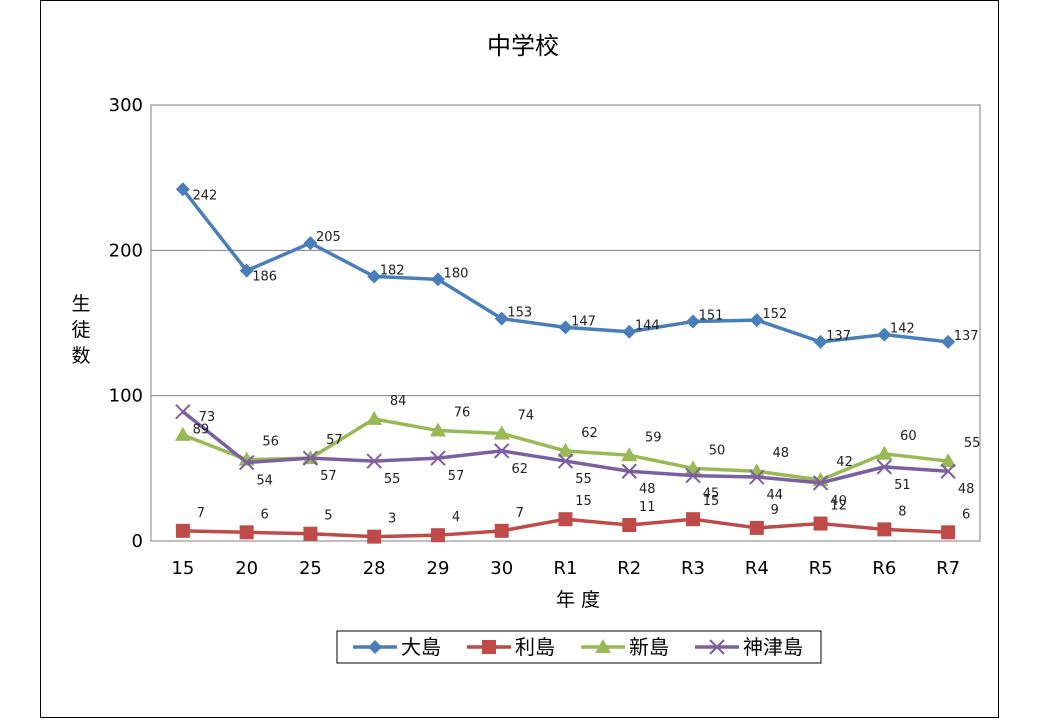  Describe the element at coordinates (392, 270) in the screenshot. I see `data-label: 182` at that location.